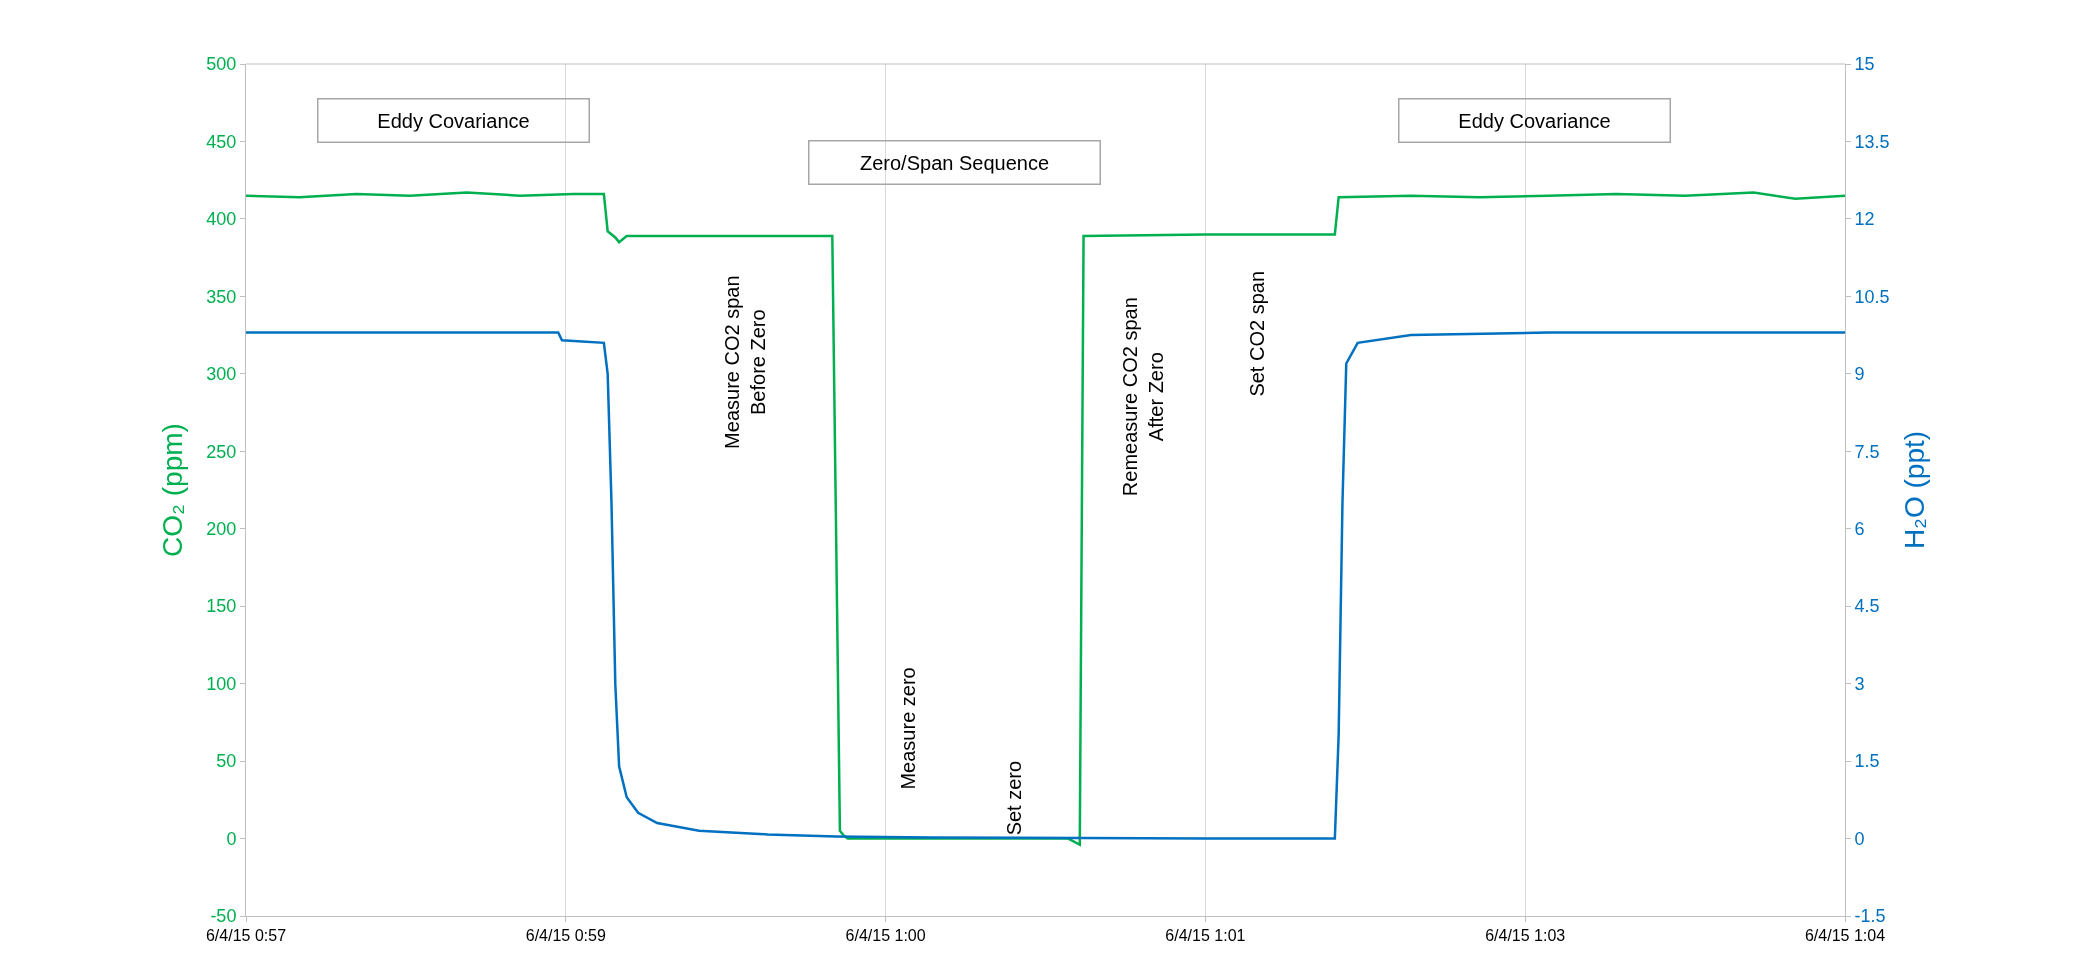 Image resolution: width=2089 pixels, height=980 pixels. Describe the element at coordinates (1859, 683) in the screenshot. I see `y2-tick-label: 3` at that location.